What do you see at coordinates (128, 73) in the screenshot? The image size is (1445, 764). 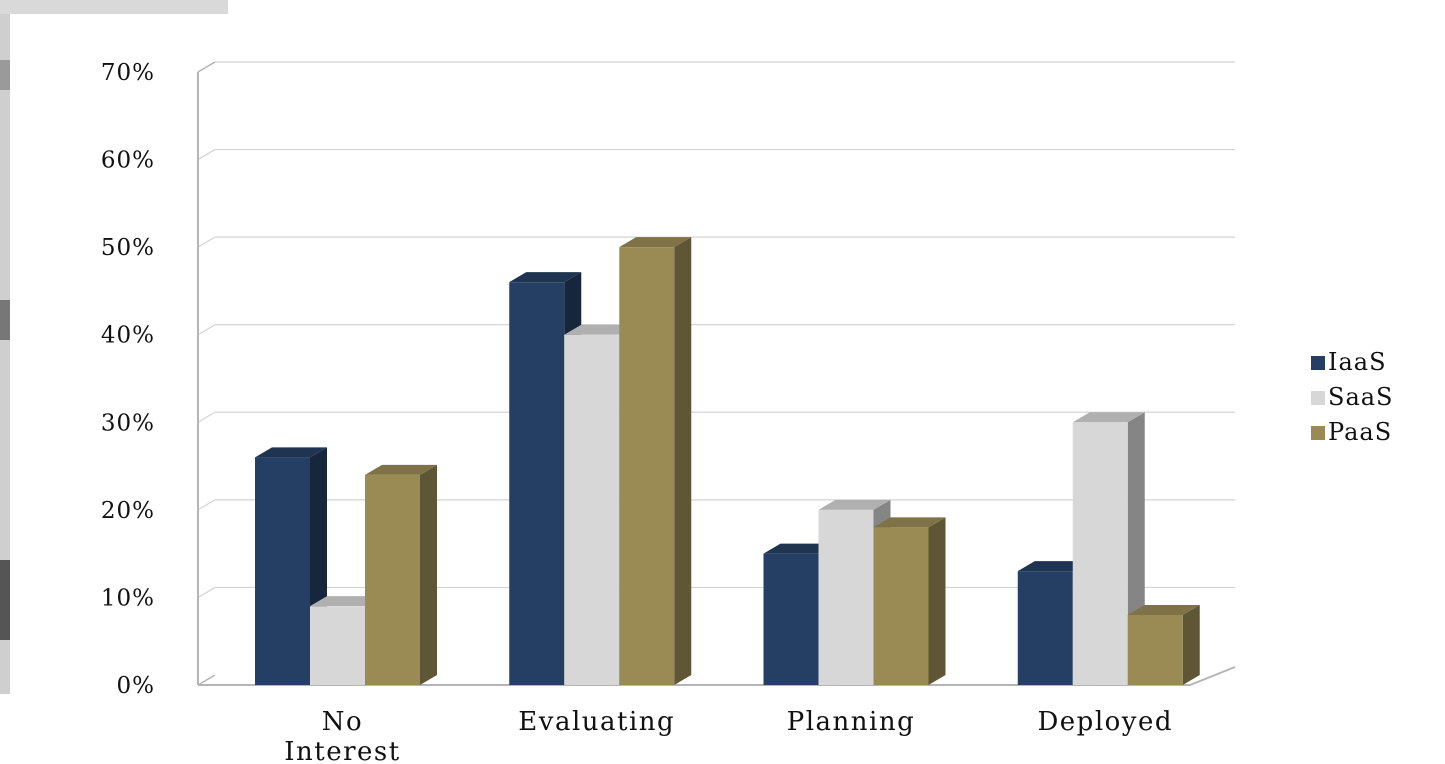 I see `y-tick-label: 70%` at bounding box center [128, 73].